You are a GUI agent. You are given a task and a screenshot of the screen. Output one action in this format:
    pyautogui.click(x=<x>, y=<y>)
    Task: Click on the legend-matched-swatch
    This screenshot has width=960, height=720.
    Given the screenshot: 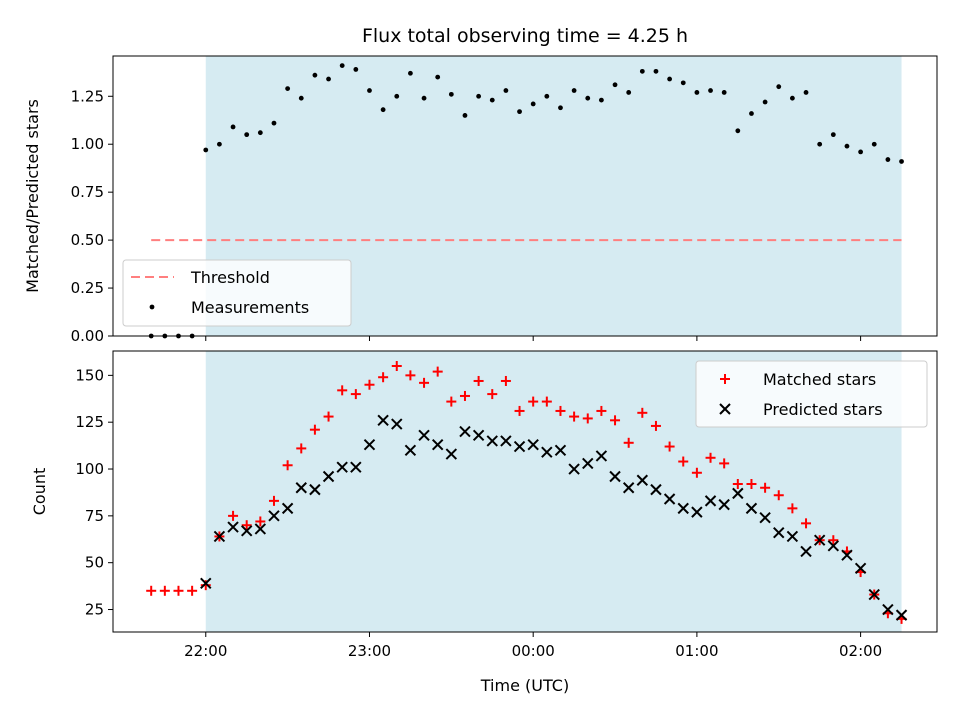 What is the action you would take?
    pyautogui.click(x=725, y=379)
    